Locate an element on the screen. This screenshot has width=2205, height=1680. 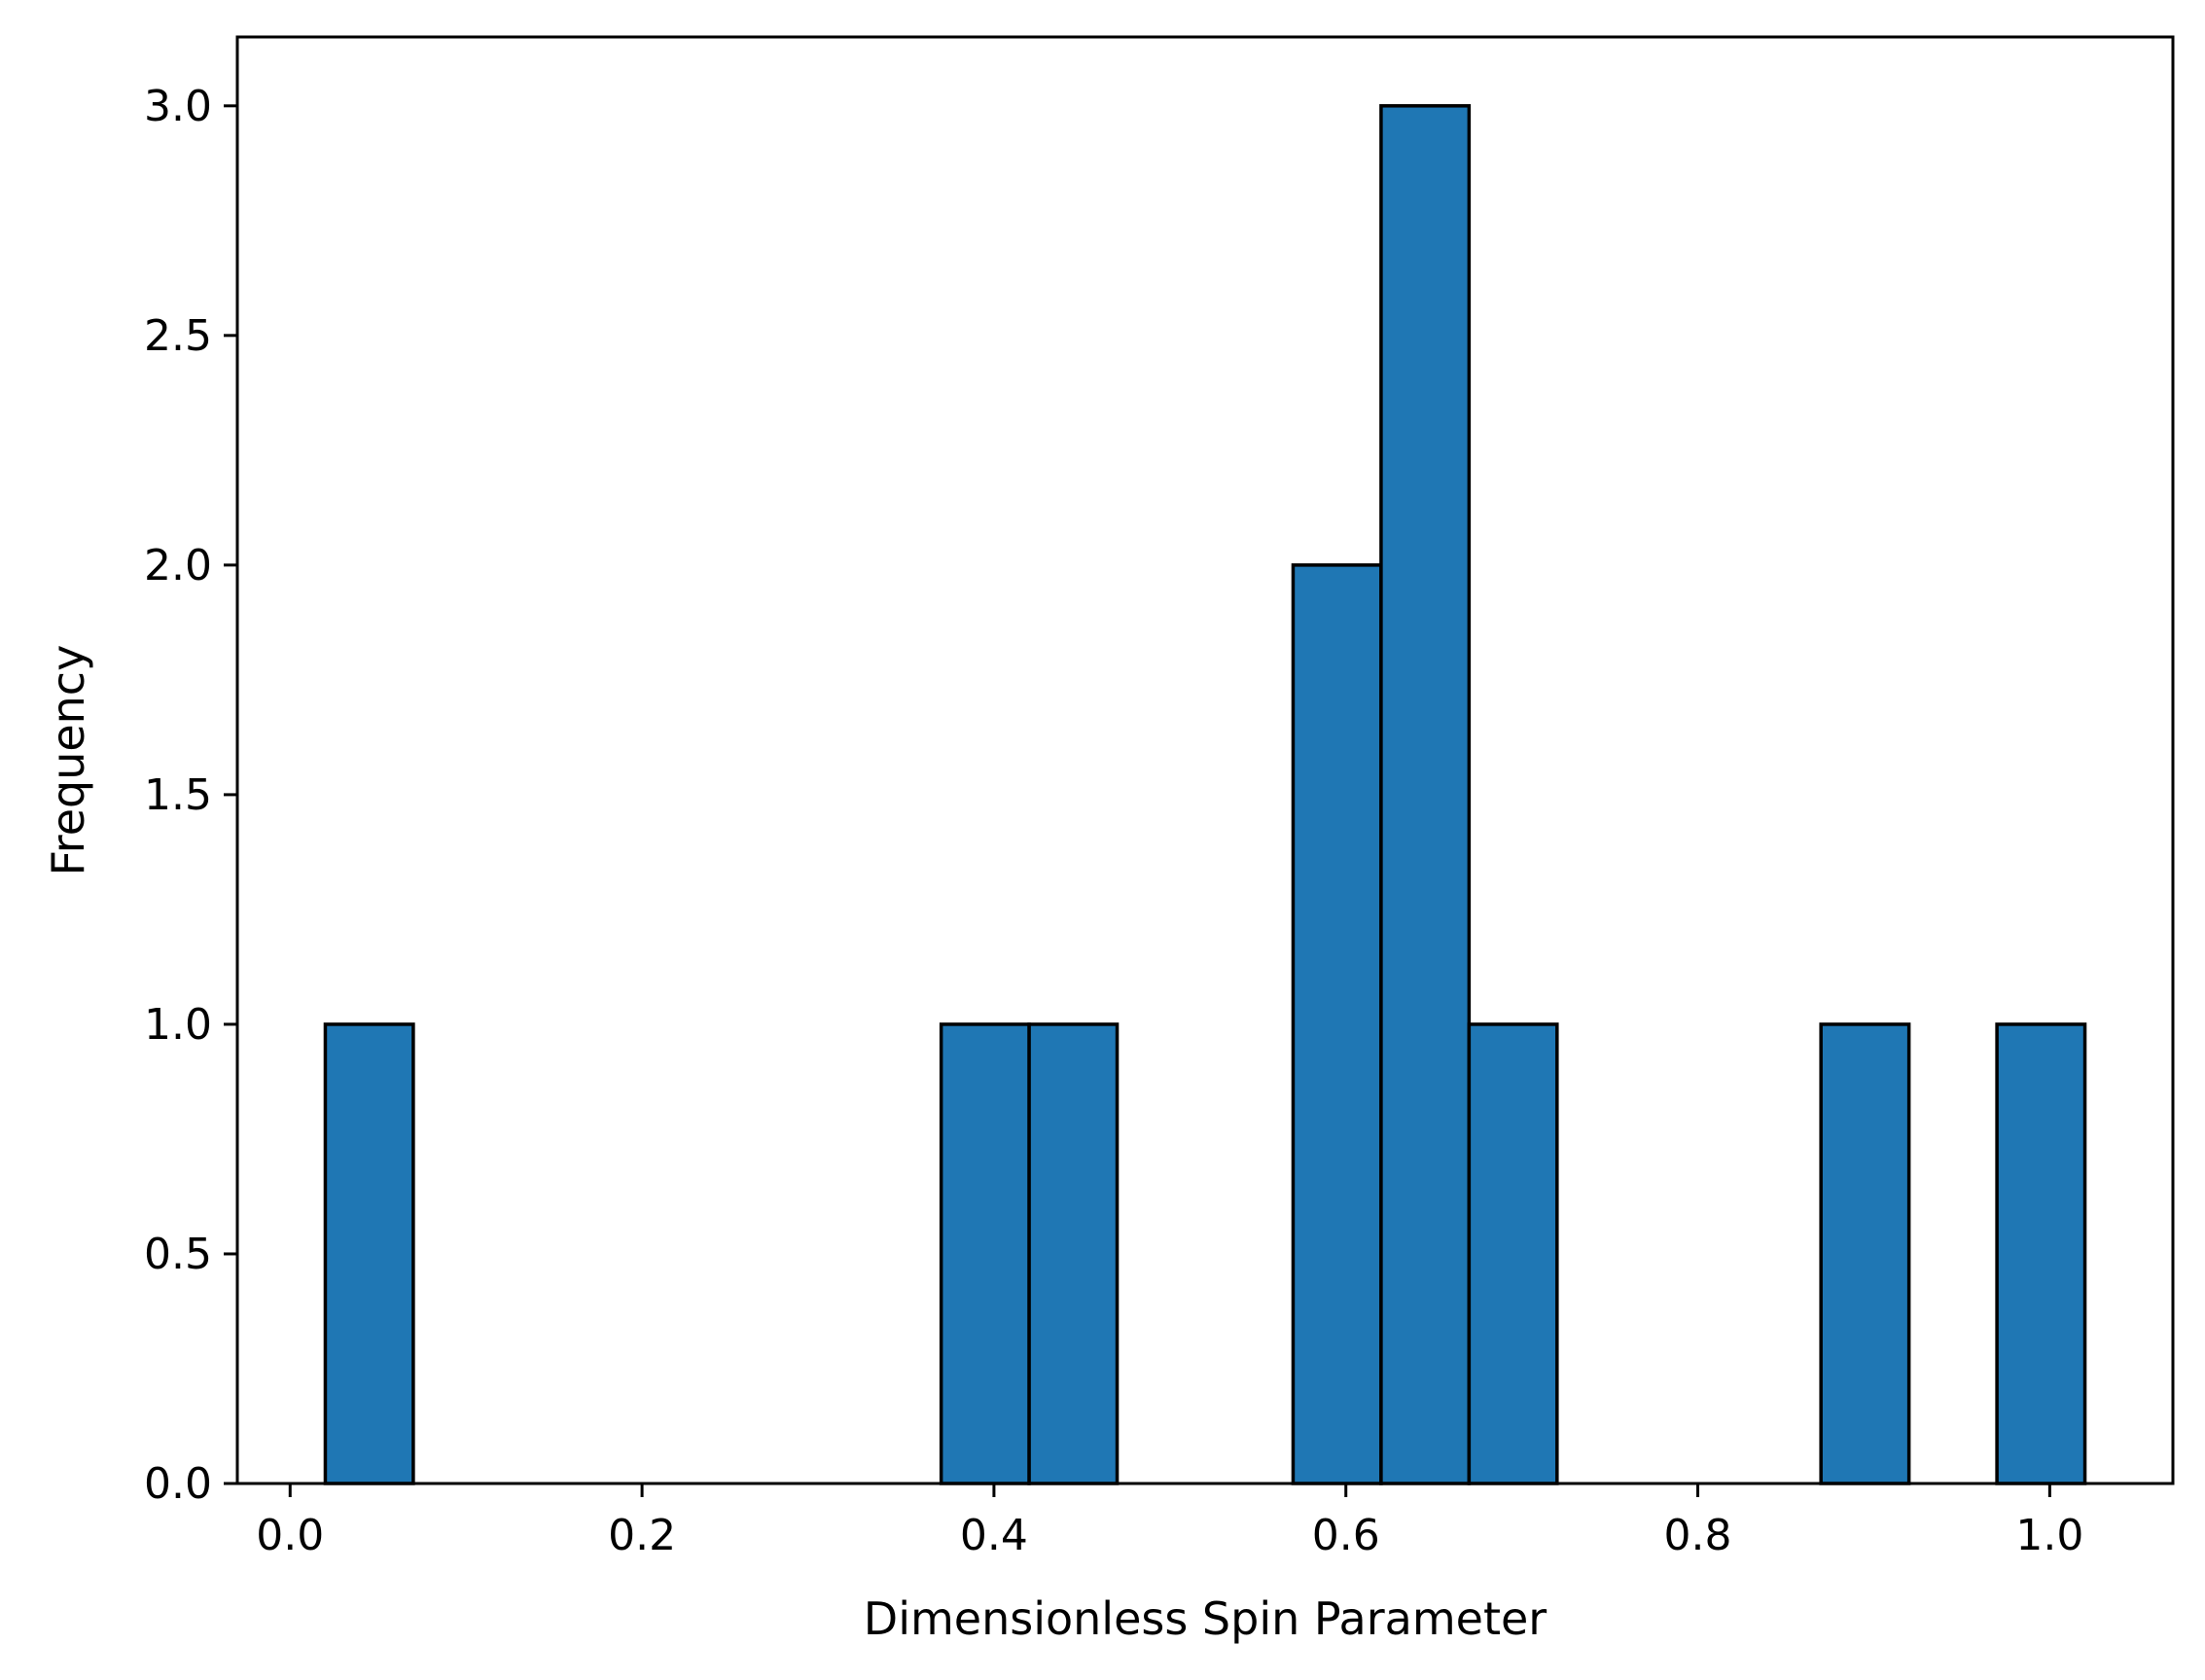
x-tick-label: 0.0 is located at coordinates (290, 1535).